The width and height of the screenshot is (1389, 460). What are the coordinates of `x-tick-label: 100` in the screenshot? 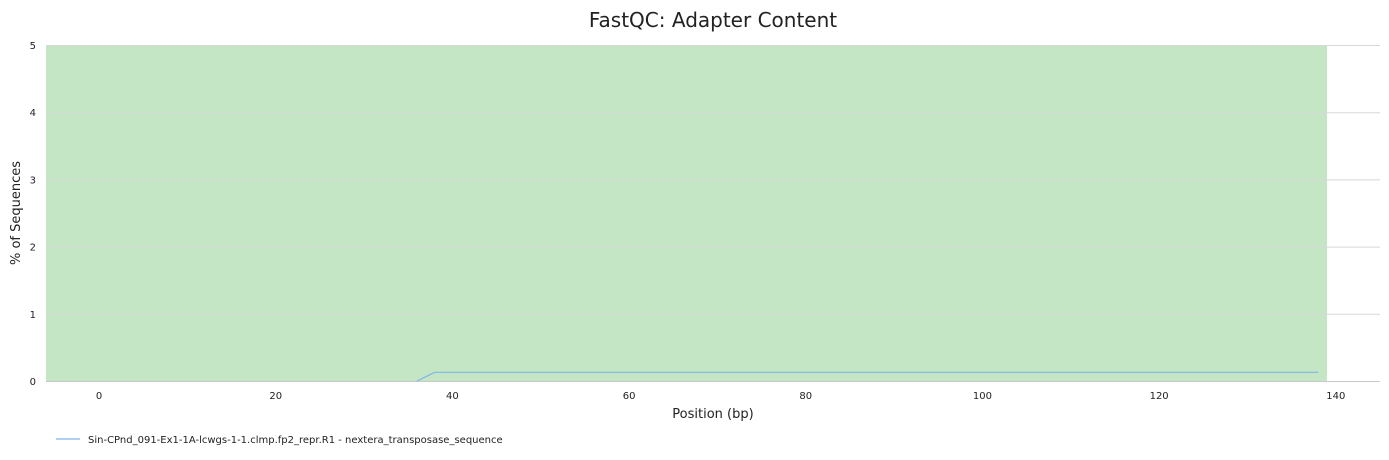 It's located at (982, 396).